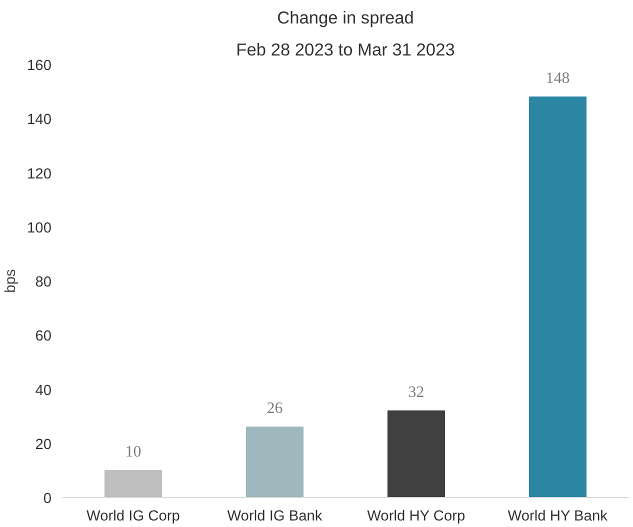 The width and height of the screenshot is (633, 527). What do you see at coordinates (43, 390) in the screenshot?
I see `y-tick-label: 40` at bounding box center [43, 390].